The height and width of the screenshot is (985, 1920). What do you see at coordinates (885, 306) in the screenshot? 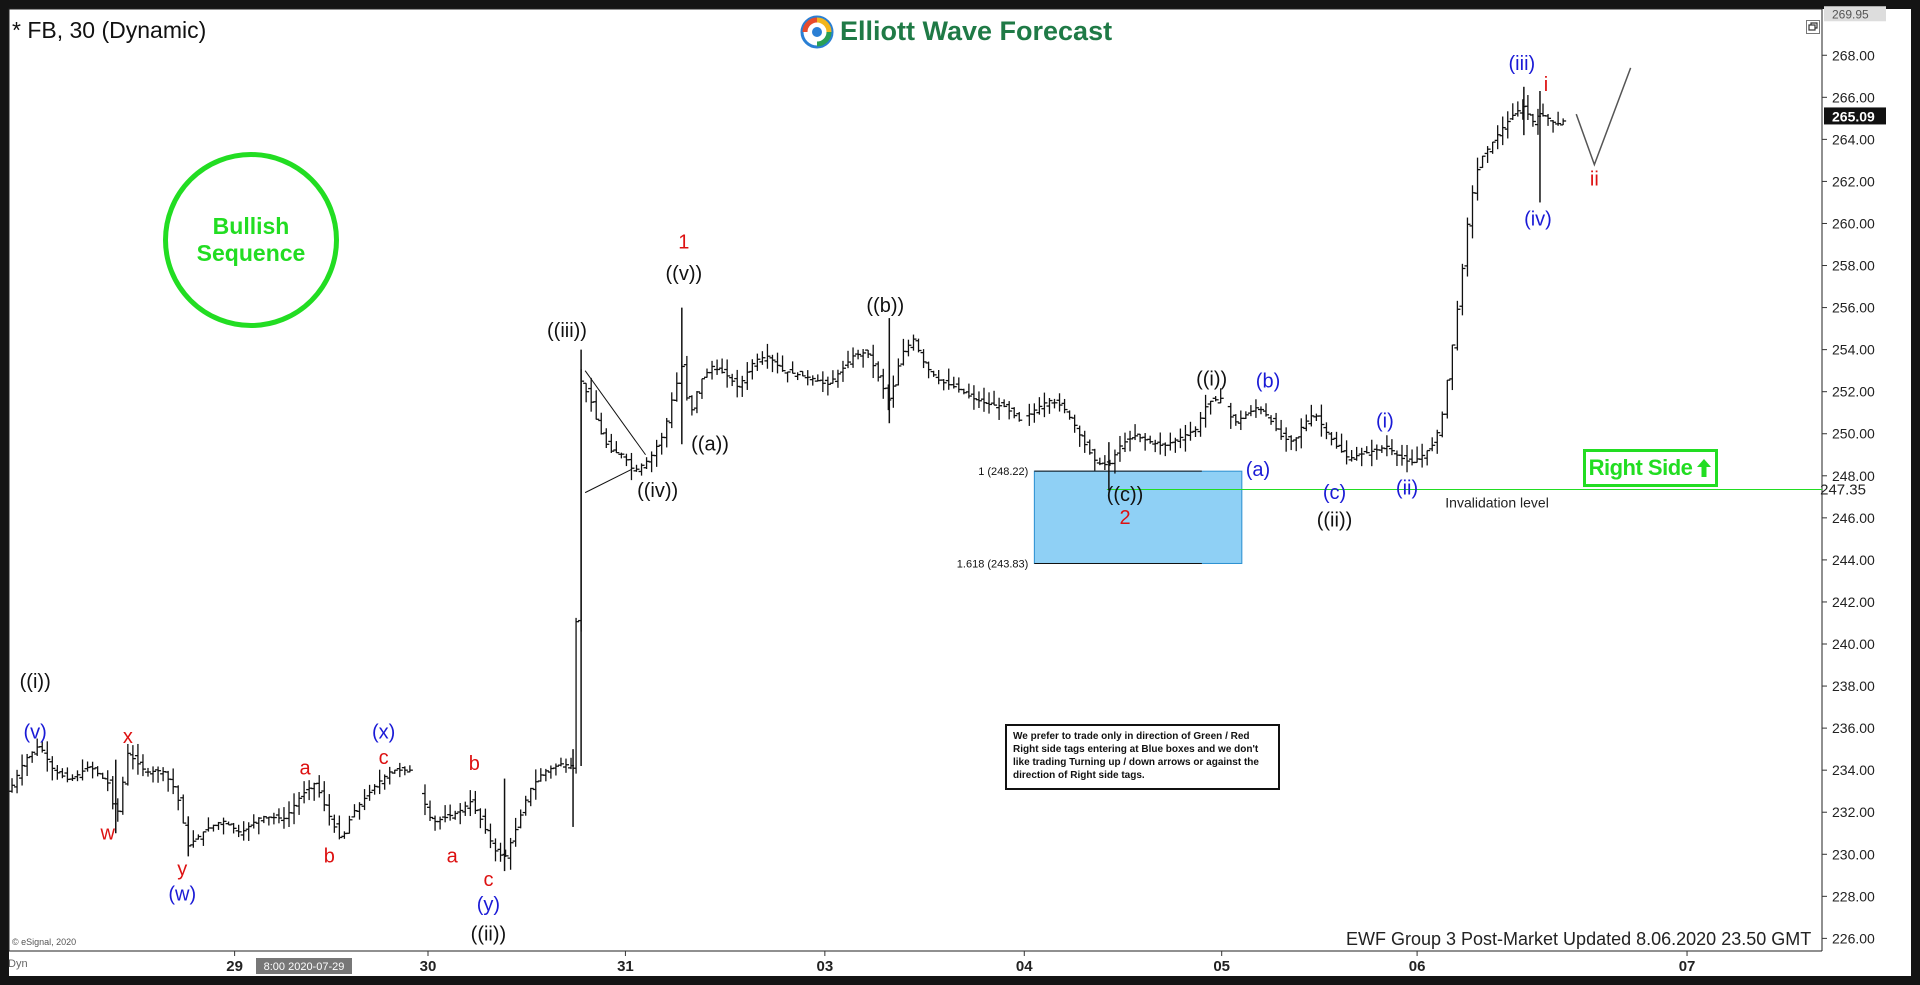
I see `wave-label: ((b))` at bounding box center [885, 306].